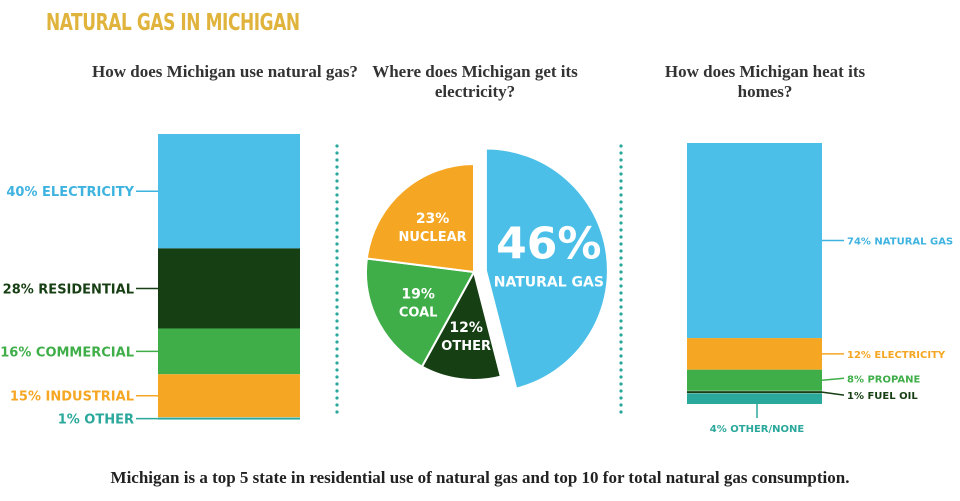  Describe the element at coordinates (765, 81) in the screenshot. I see `chart-title-heating: How does Michigan heat its homes?` at that location.